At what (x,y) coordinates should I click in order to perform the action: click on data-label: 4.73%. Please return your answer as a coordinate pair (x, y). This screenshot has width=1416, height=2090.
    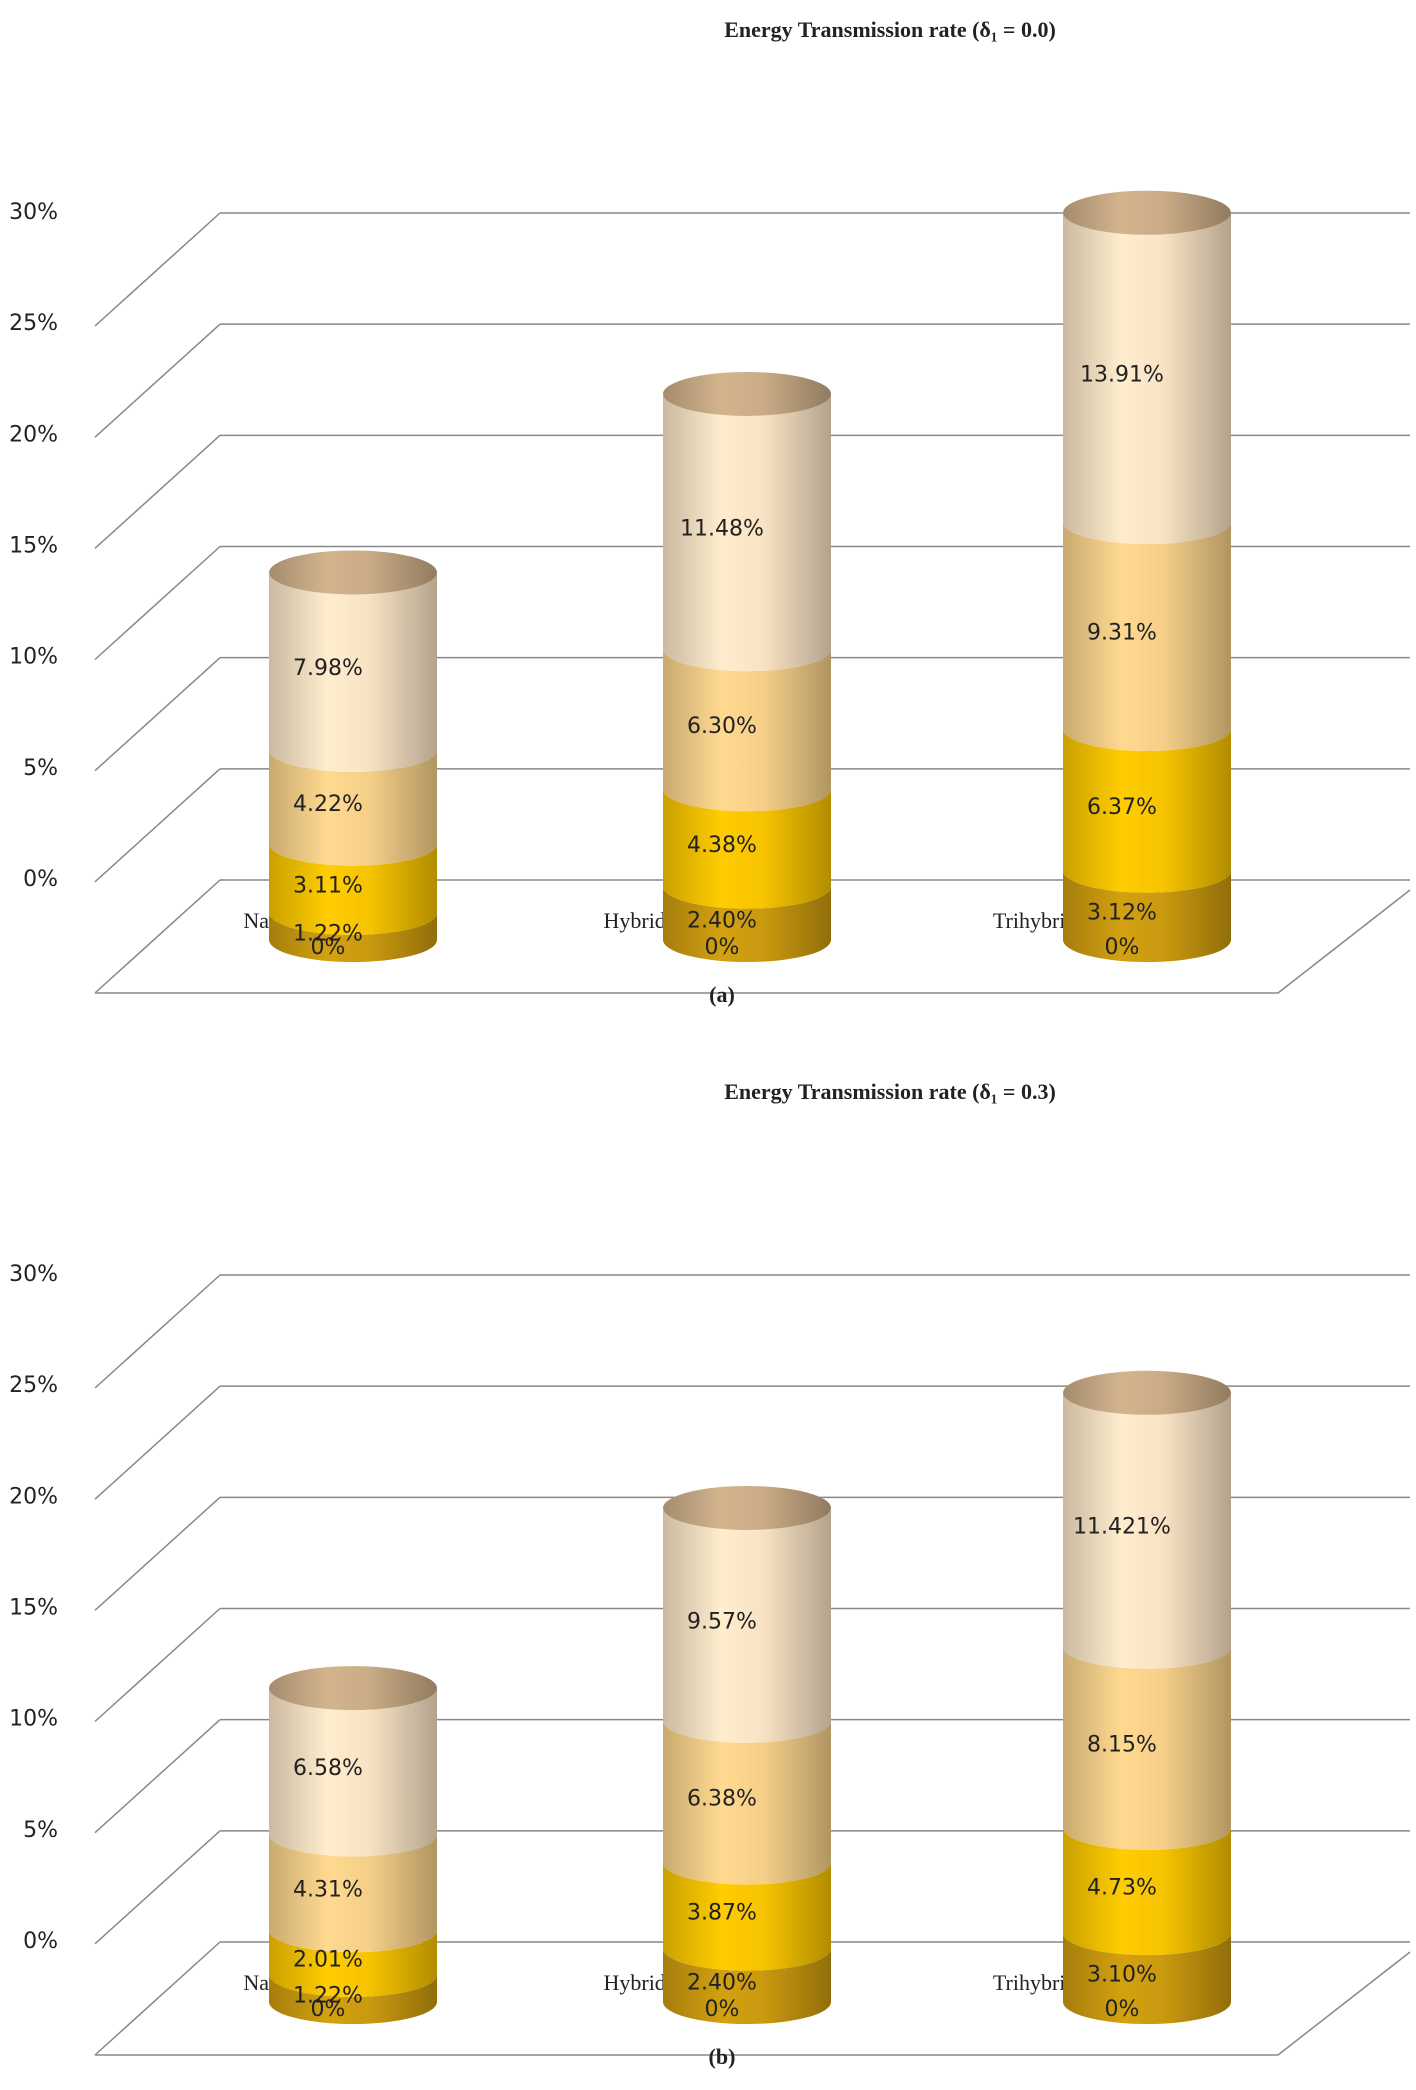
    Looking at the image, I should click on (1122, 1887).